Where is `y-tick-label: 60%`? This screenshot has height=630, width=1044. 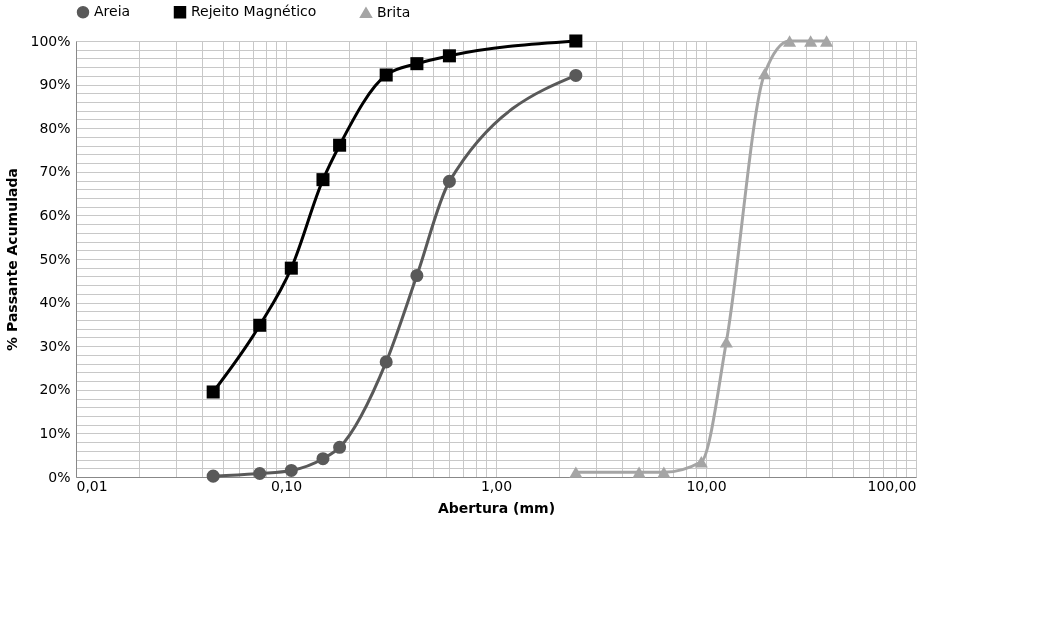 y-tick-label: 60% is located at coordinates (55, 214).